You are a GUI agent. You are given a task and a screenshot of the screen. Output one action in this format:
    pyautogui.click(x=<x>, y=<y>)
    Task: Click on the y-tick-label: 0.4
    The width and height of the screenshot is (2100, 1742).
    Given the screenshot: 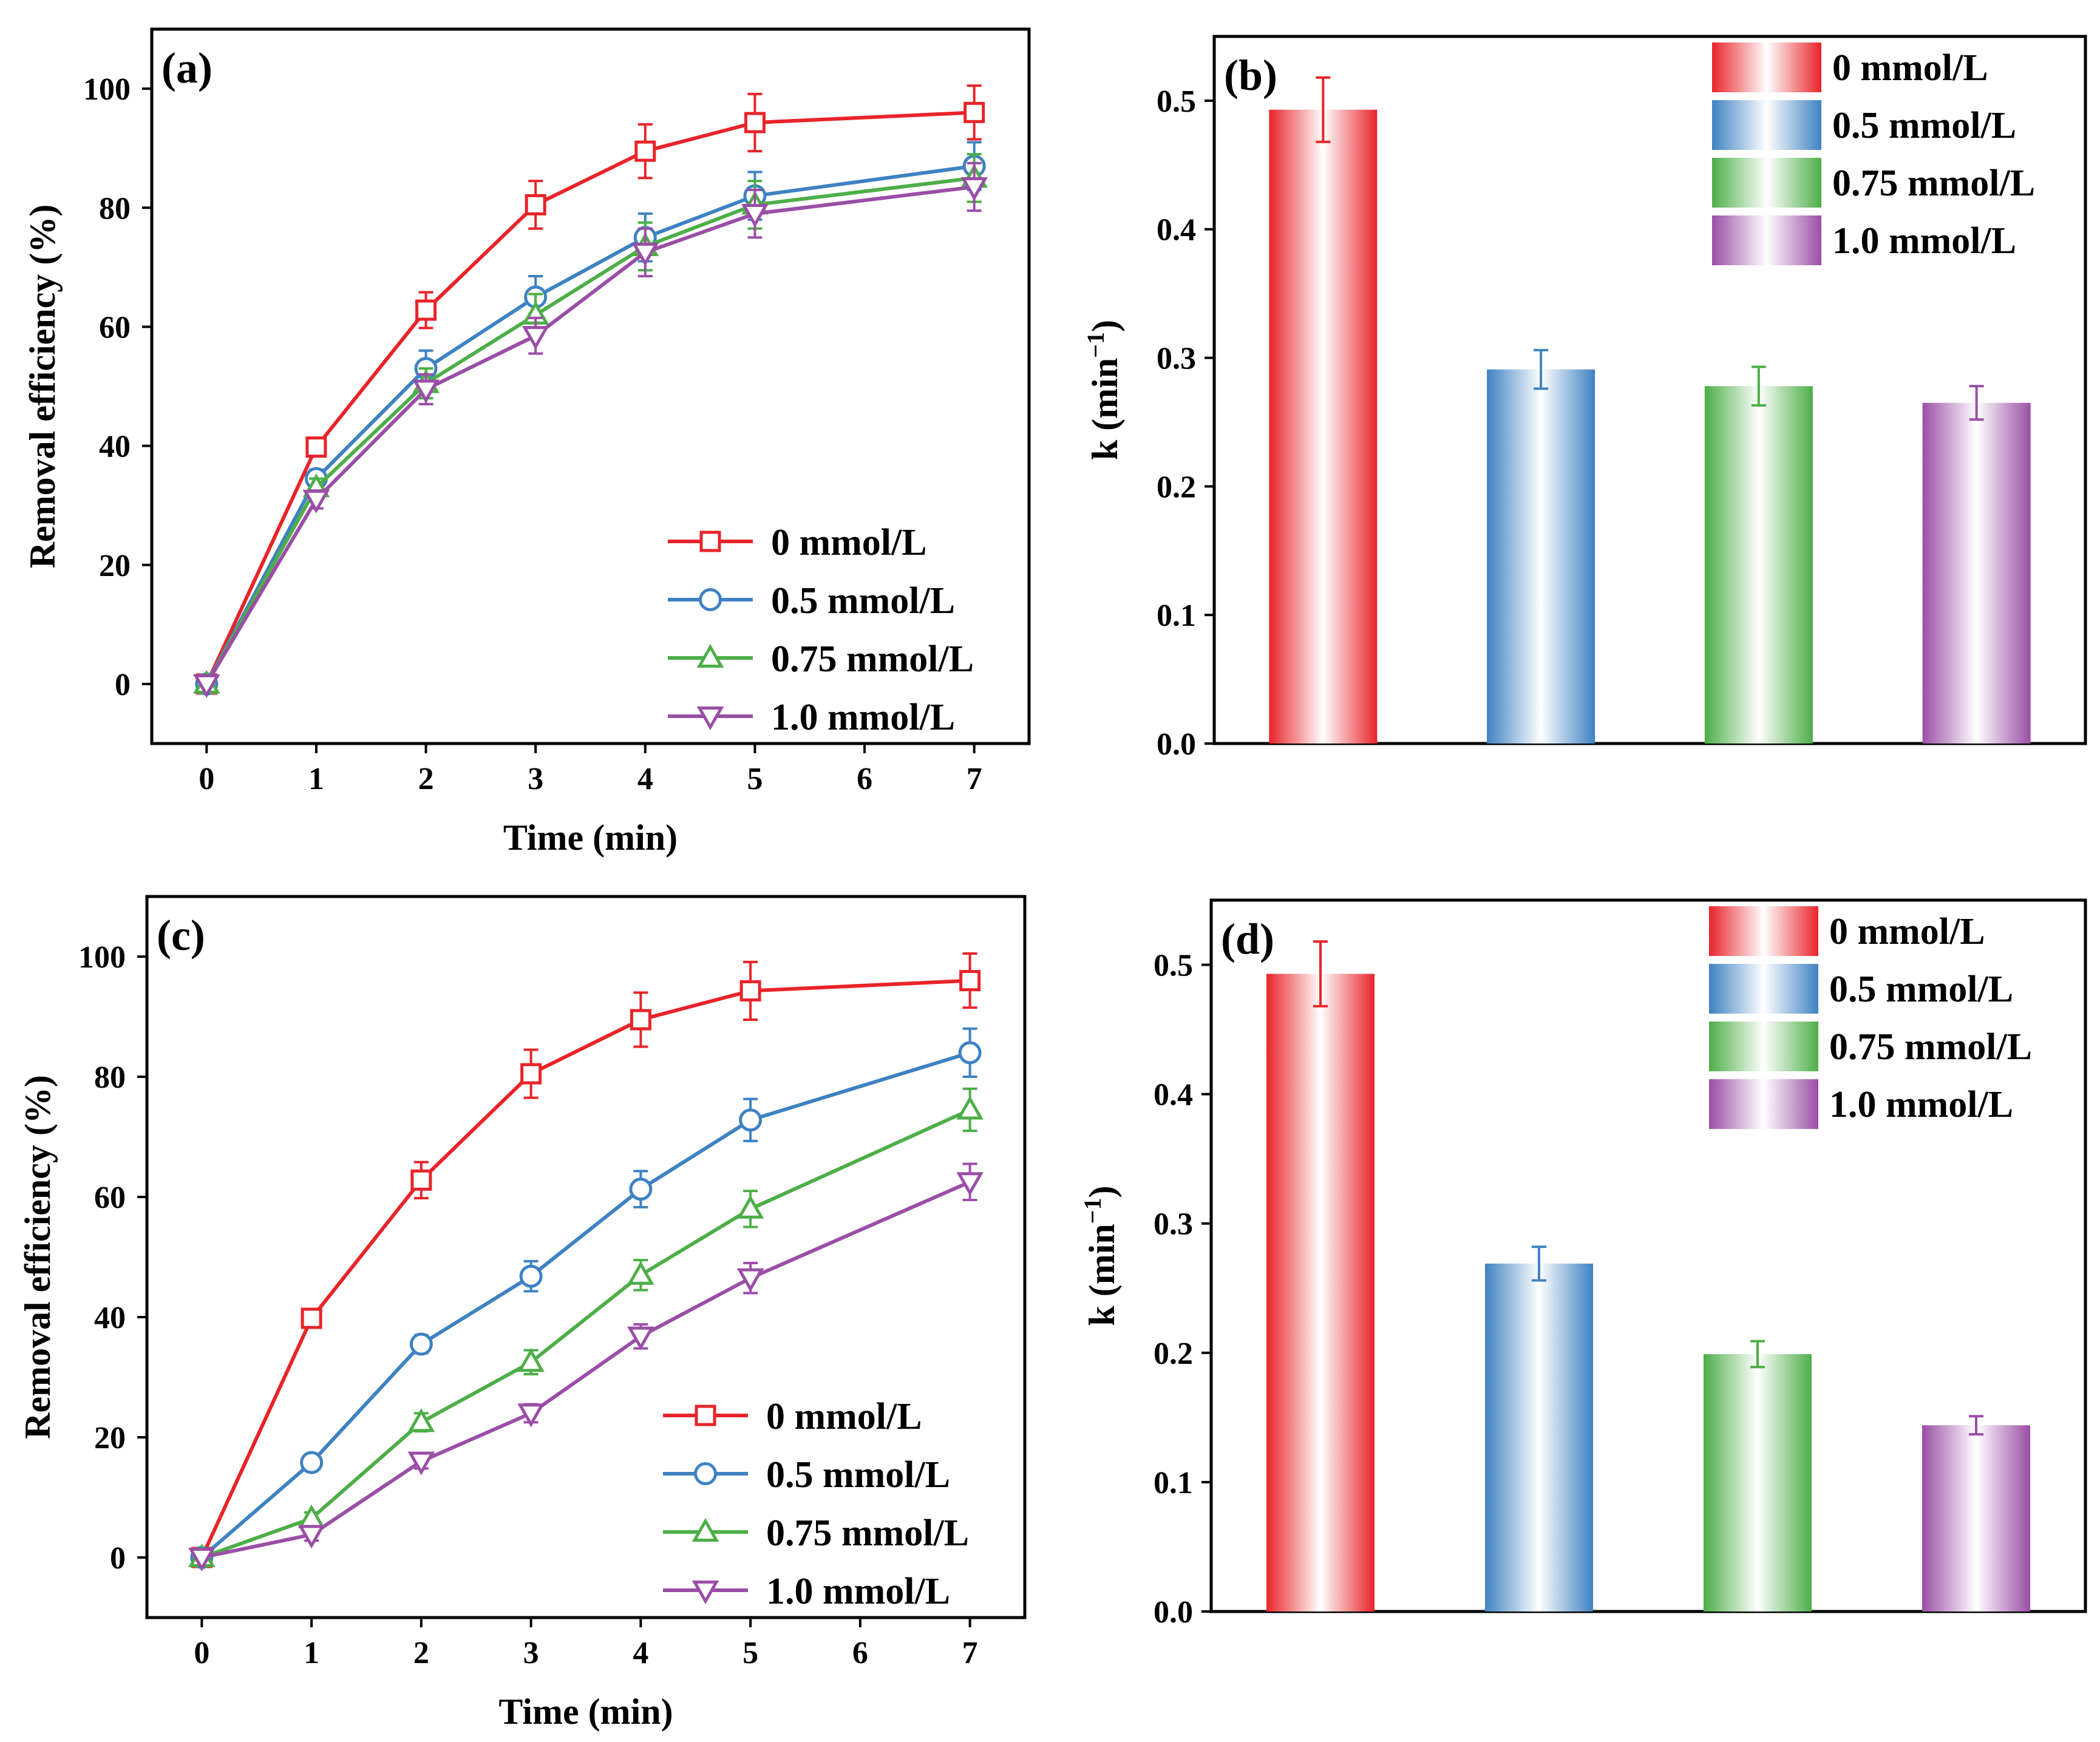 What is the action you would take?
    pyautogui.click(x=1173, y=1095)
    